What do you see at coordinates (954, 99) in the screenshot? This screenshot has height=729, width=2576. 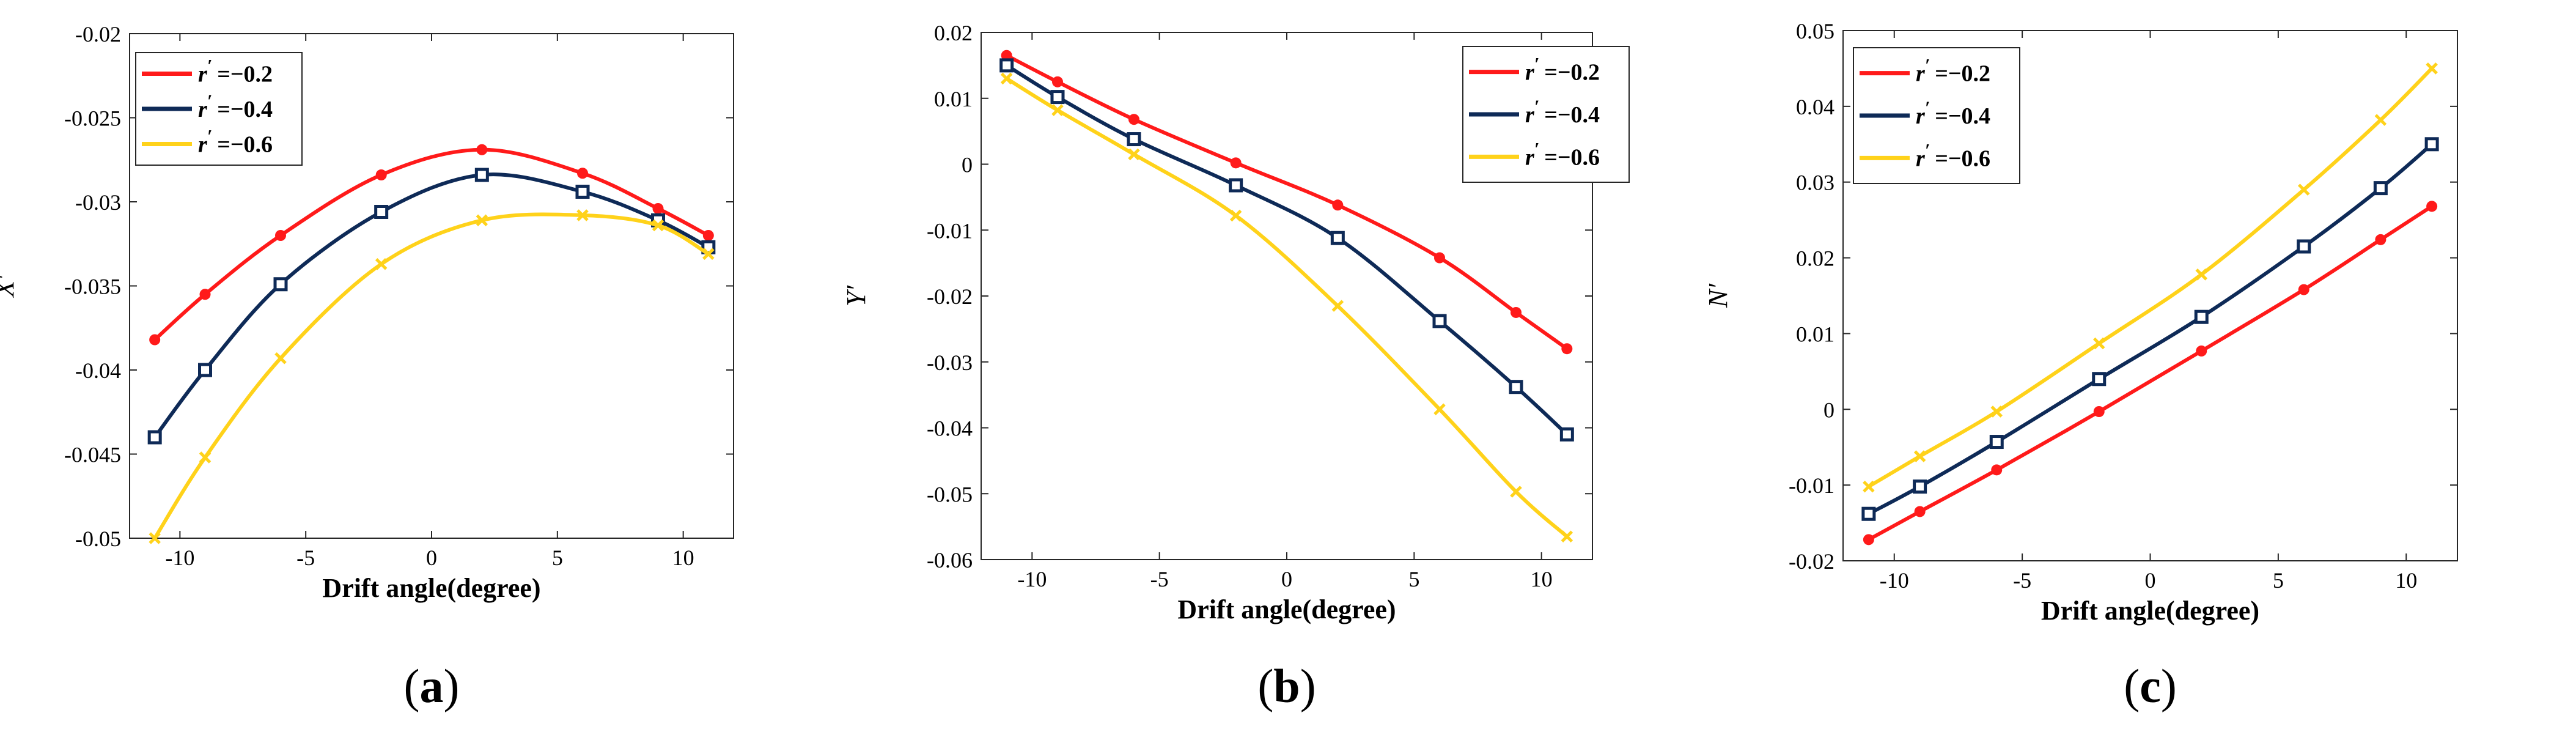 I see `y-tick-label: 0.01` at bounding box center [954, 99].